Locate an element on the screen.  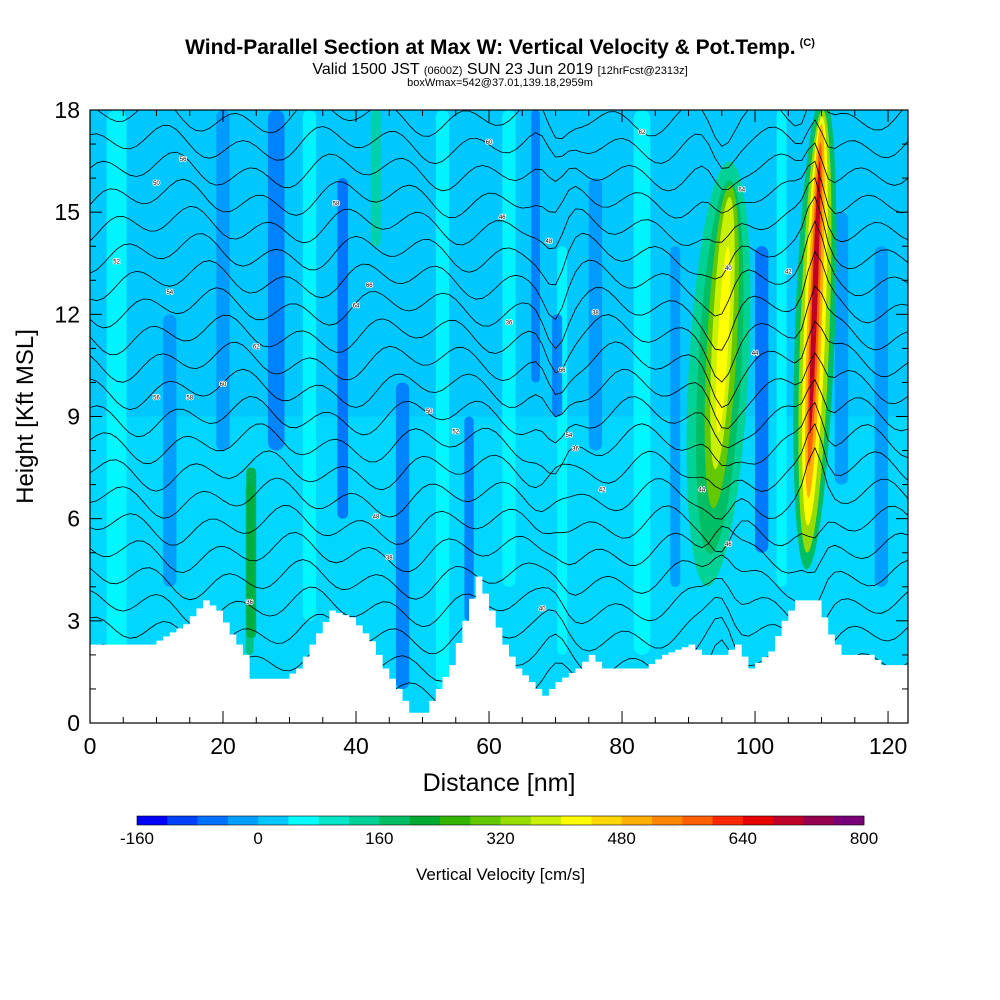
colorbar-label: Vertical Velocity [cm/s] is located at coordinates (500, 874).